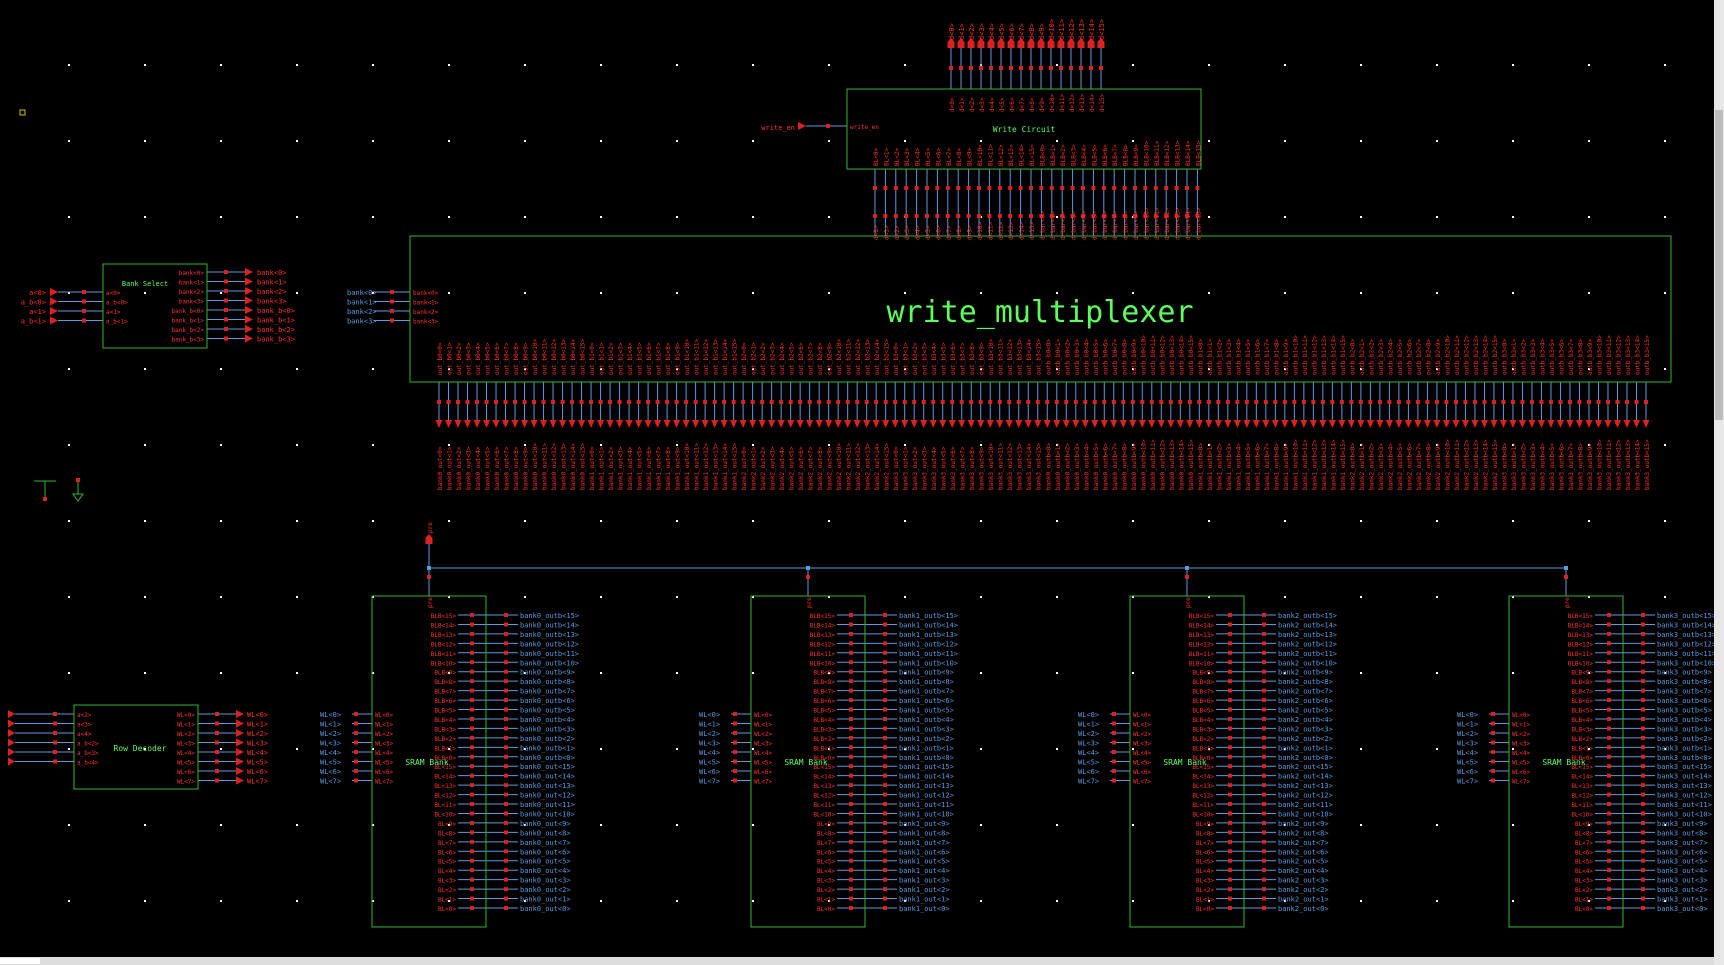 The height and width of the screenshot is (965, 1724). What do you see at coordinates (971, 43) in the screenshot?
I see `write-circuit-d-pin-icon` at bounding box center [971, 43].